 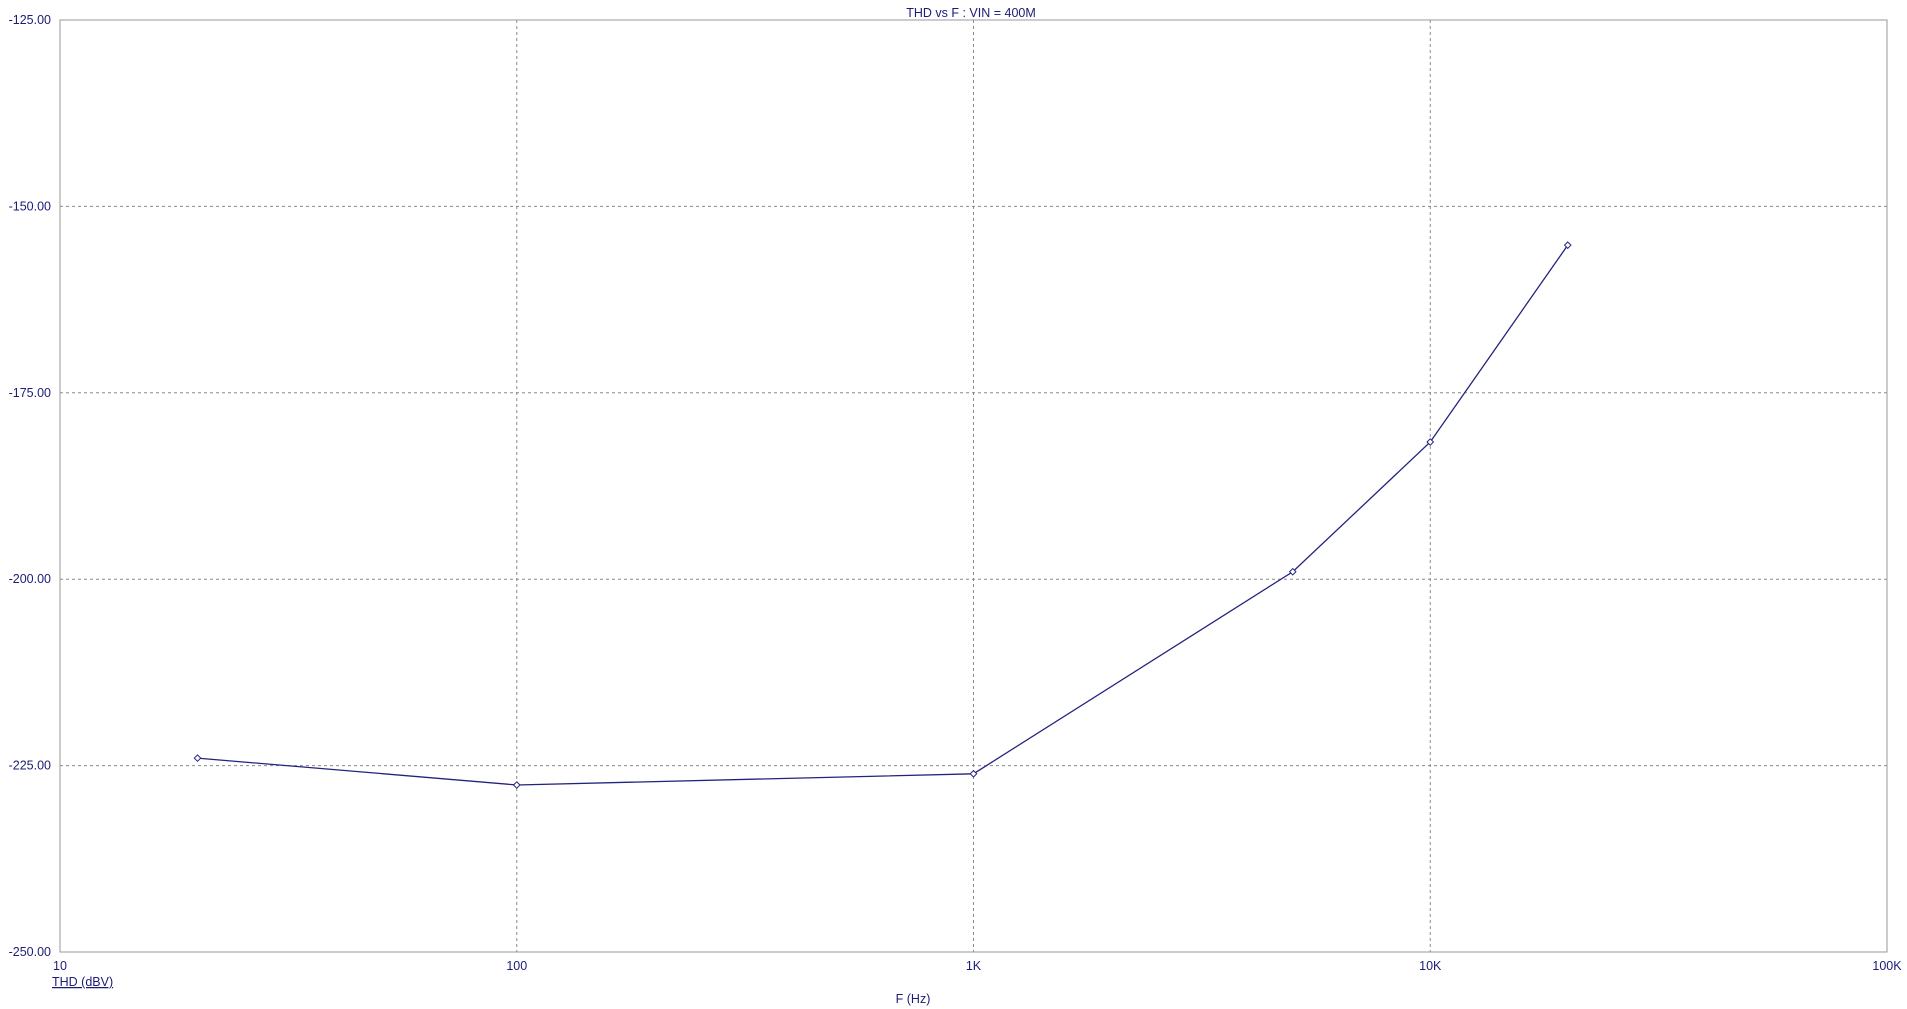 What do you see at coordinates (82, 982) in the screenshot?
I see `y-axis-label: THD (dBV)` at bounding box center [82, 982].